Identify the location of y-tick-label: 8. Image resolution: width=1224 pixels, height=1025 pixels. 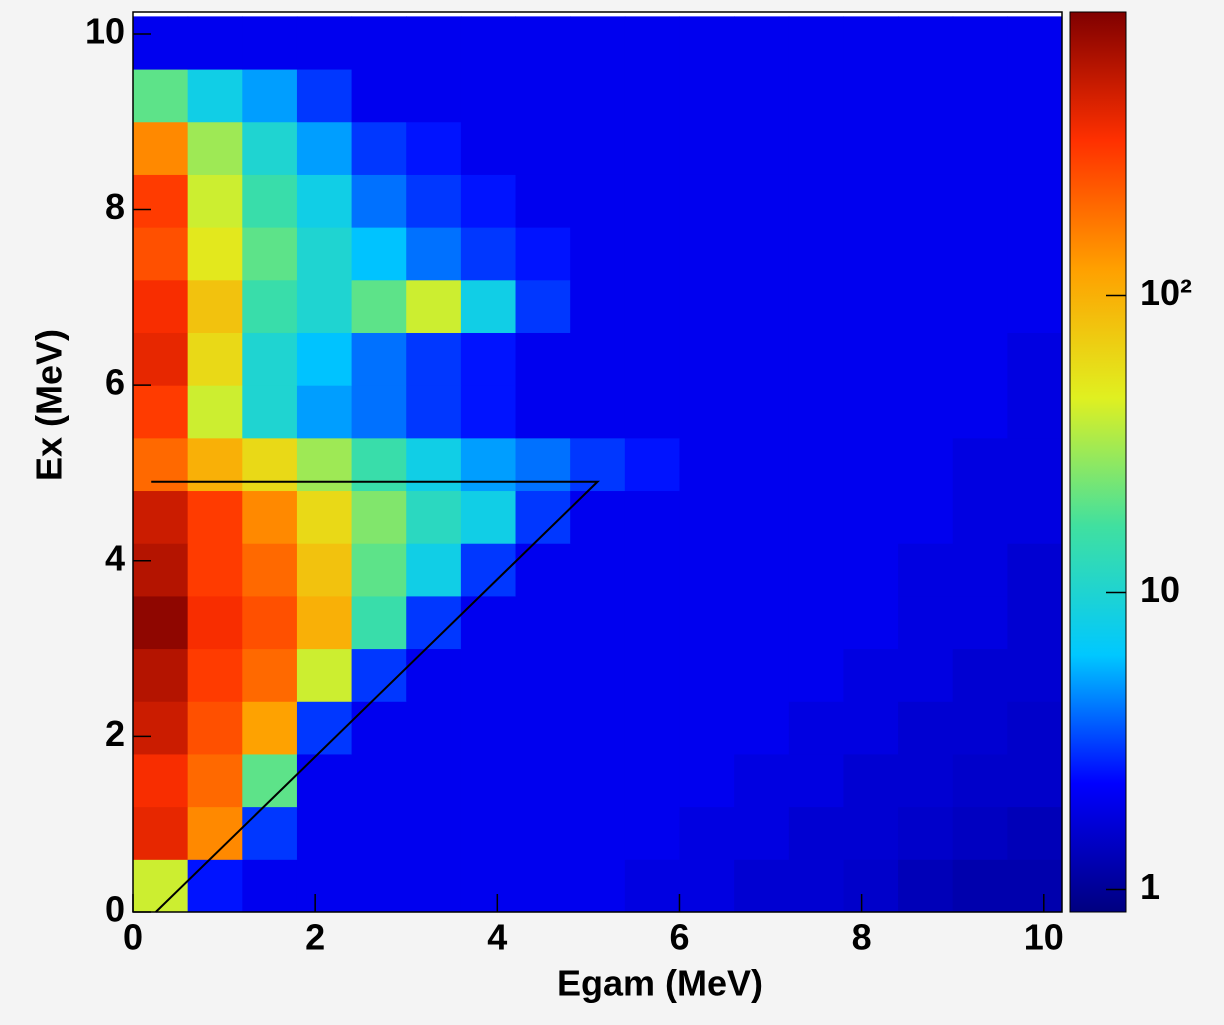
(115, 206).